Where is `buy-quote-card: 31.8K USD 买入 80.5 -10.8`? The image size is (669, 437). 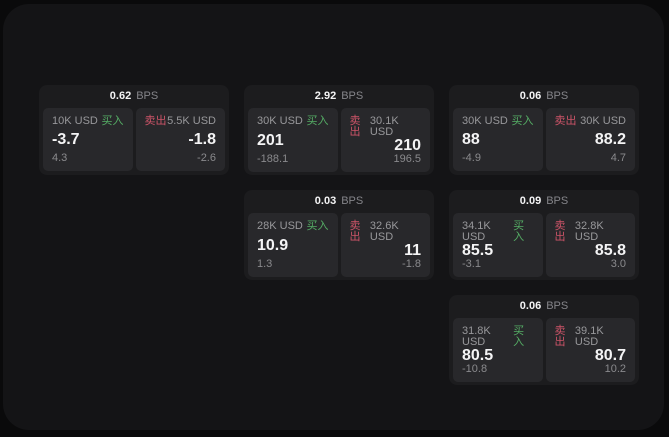 buy-quote-card: 31.8K USD 买入 80.5 -10.8 is located at coordinates (498, 350).